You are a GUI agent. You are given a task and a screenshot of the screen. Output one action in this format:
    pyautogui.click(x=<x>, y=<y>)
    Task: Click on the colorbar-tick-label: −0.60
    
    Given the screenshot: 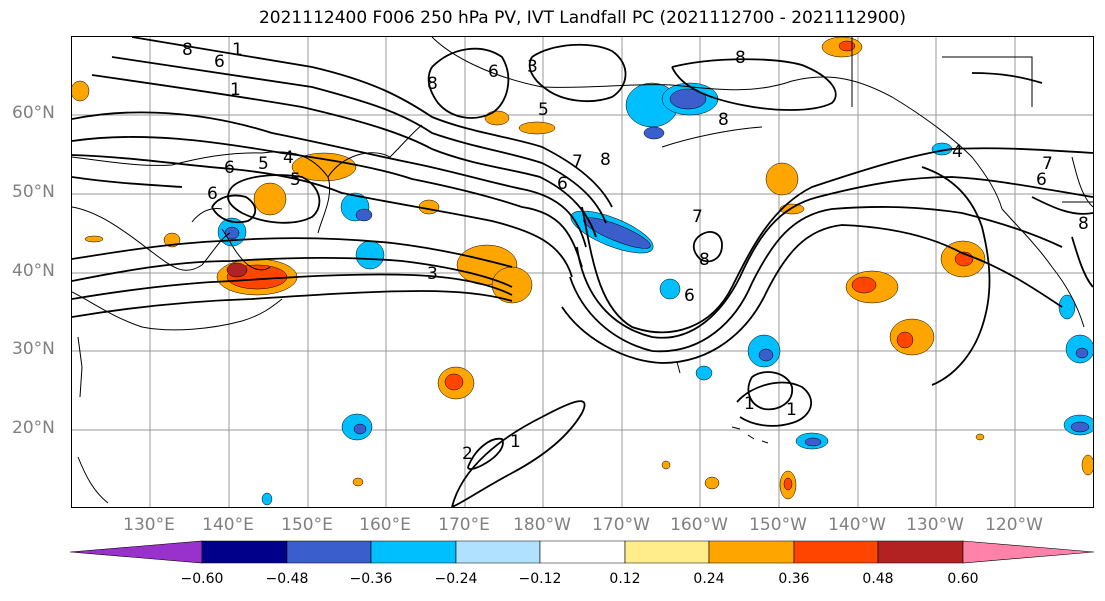 What is the action you would take?
    pyautogui.click(x=202, y=579)
    